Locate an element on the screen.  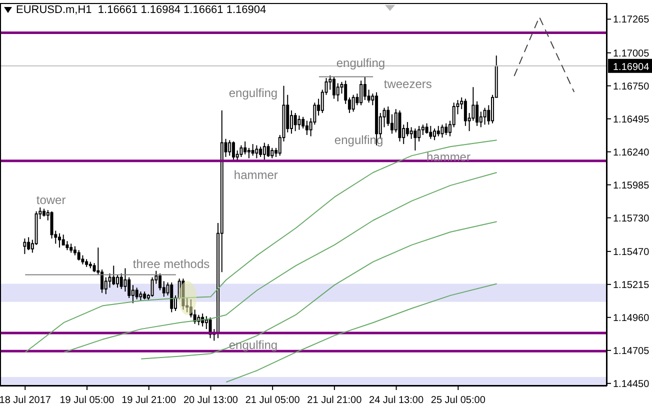
y-tick-label: 1.15215 is located at coordinates (631, 285).